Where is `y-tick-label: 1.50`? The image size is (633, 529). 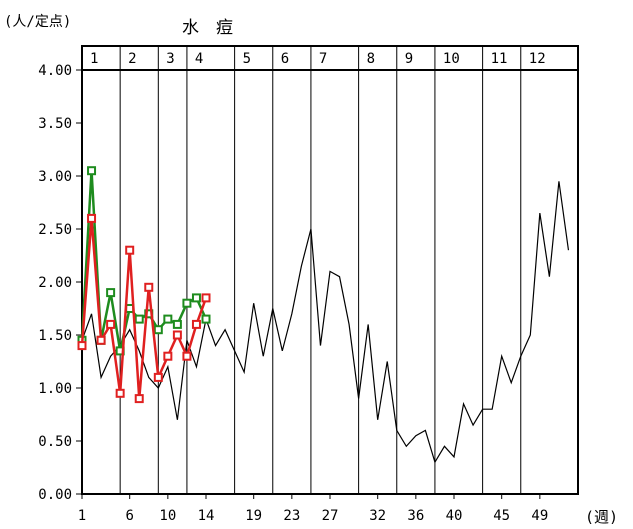
y-tick-label: 1.50 is located at coordinates (55, 336).